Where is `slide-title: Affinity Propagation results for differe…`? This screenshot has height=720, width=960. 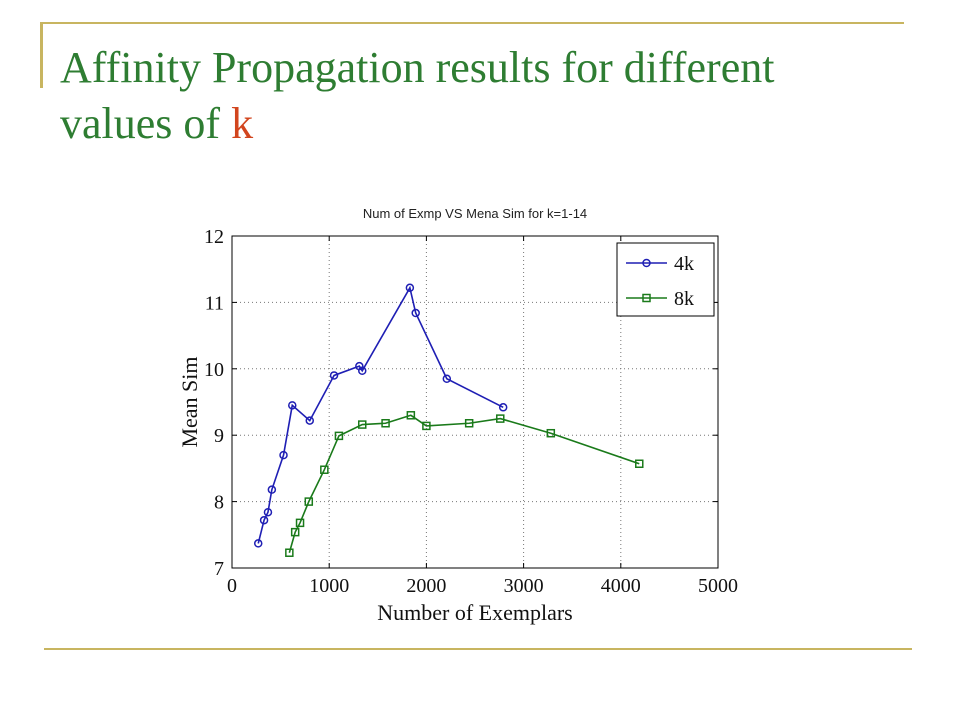 slide-title: Affinity Propagation results for differe… is located at coordinates (490, 96).